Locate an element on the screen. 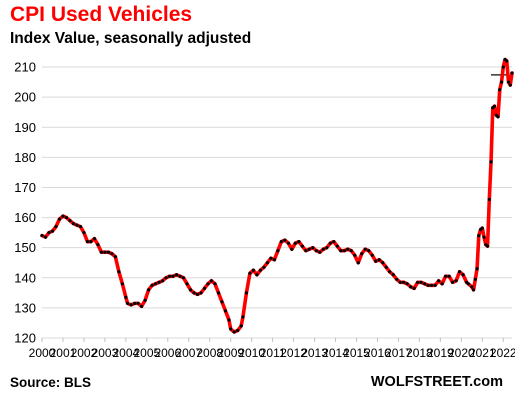 This screenshot has width=515, height=404. x-tick-label-2021: 2021 is located at coordinates (482, 353).